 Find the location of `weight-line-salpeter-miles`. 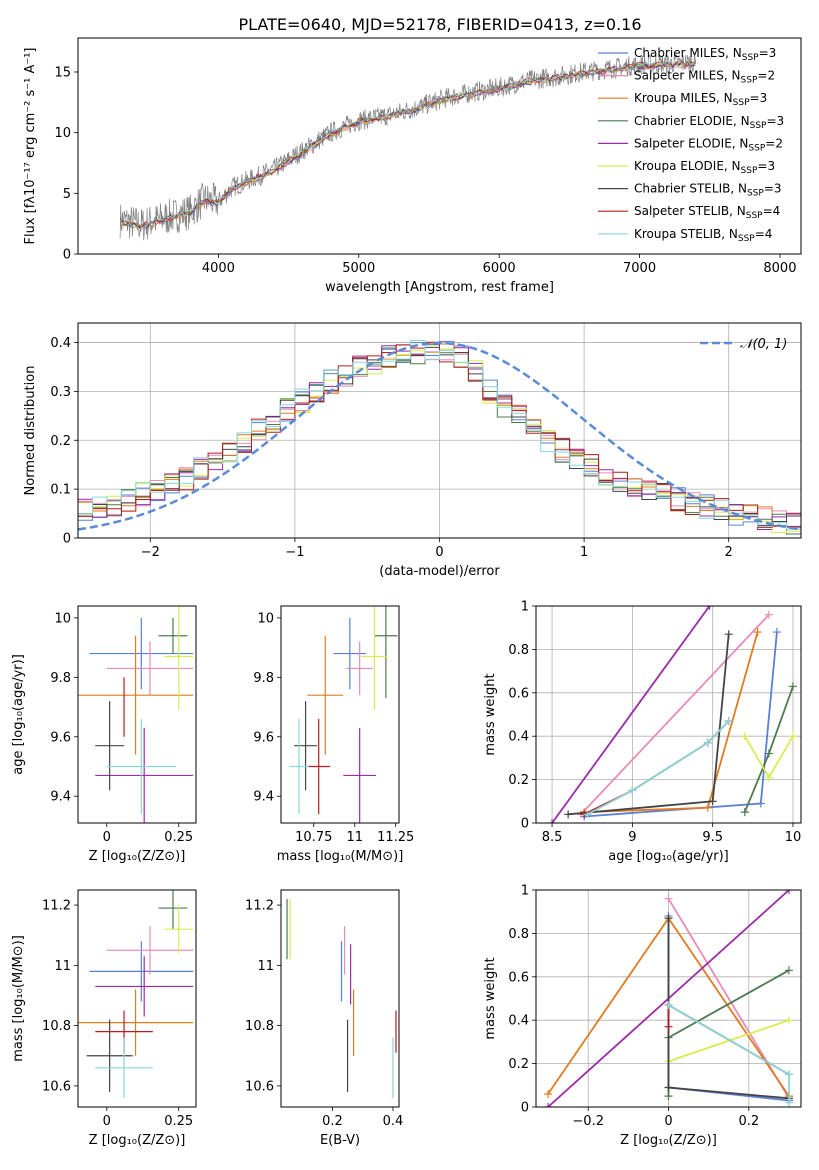

weight-line-salpeter-miles is located at coordinates (675, 714).